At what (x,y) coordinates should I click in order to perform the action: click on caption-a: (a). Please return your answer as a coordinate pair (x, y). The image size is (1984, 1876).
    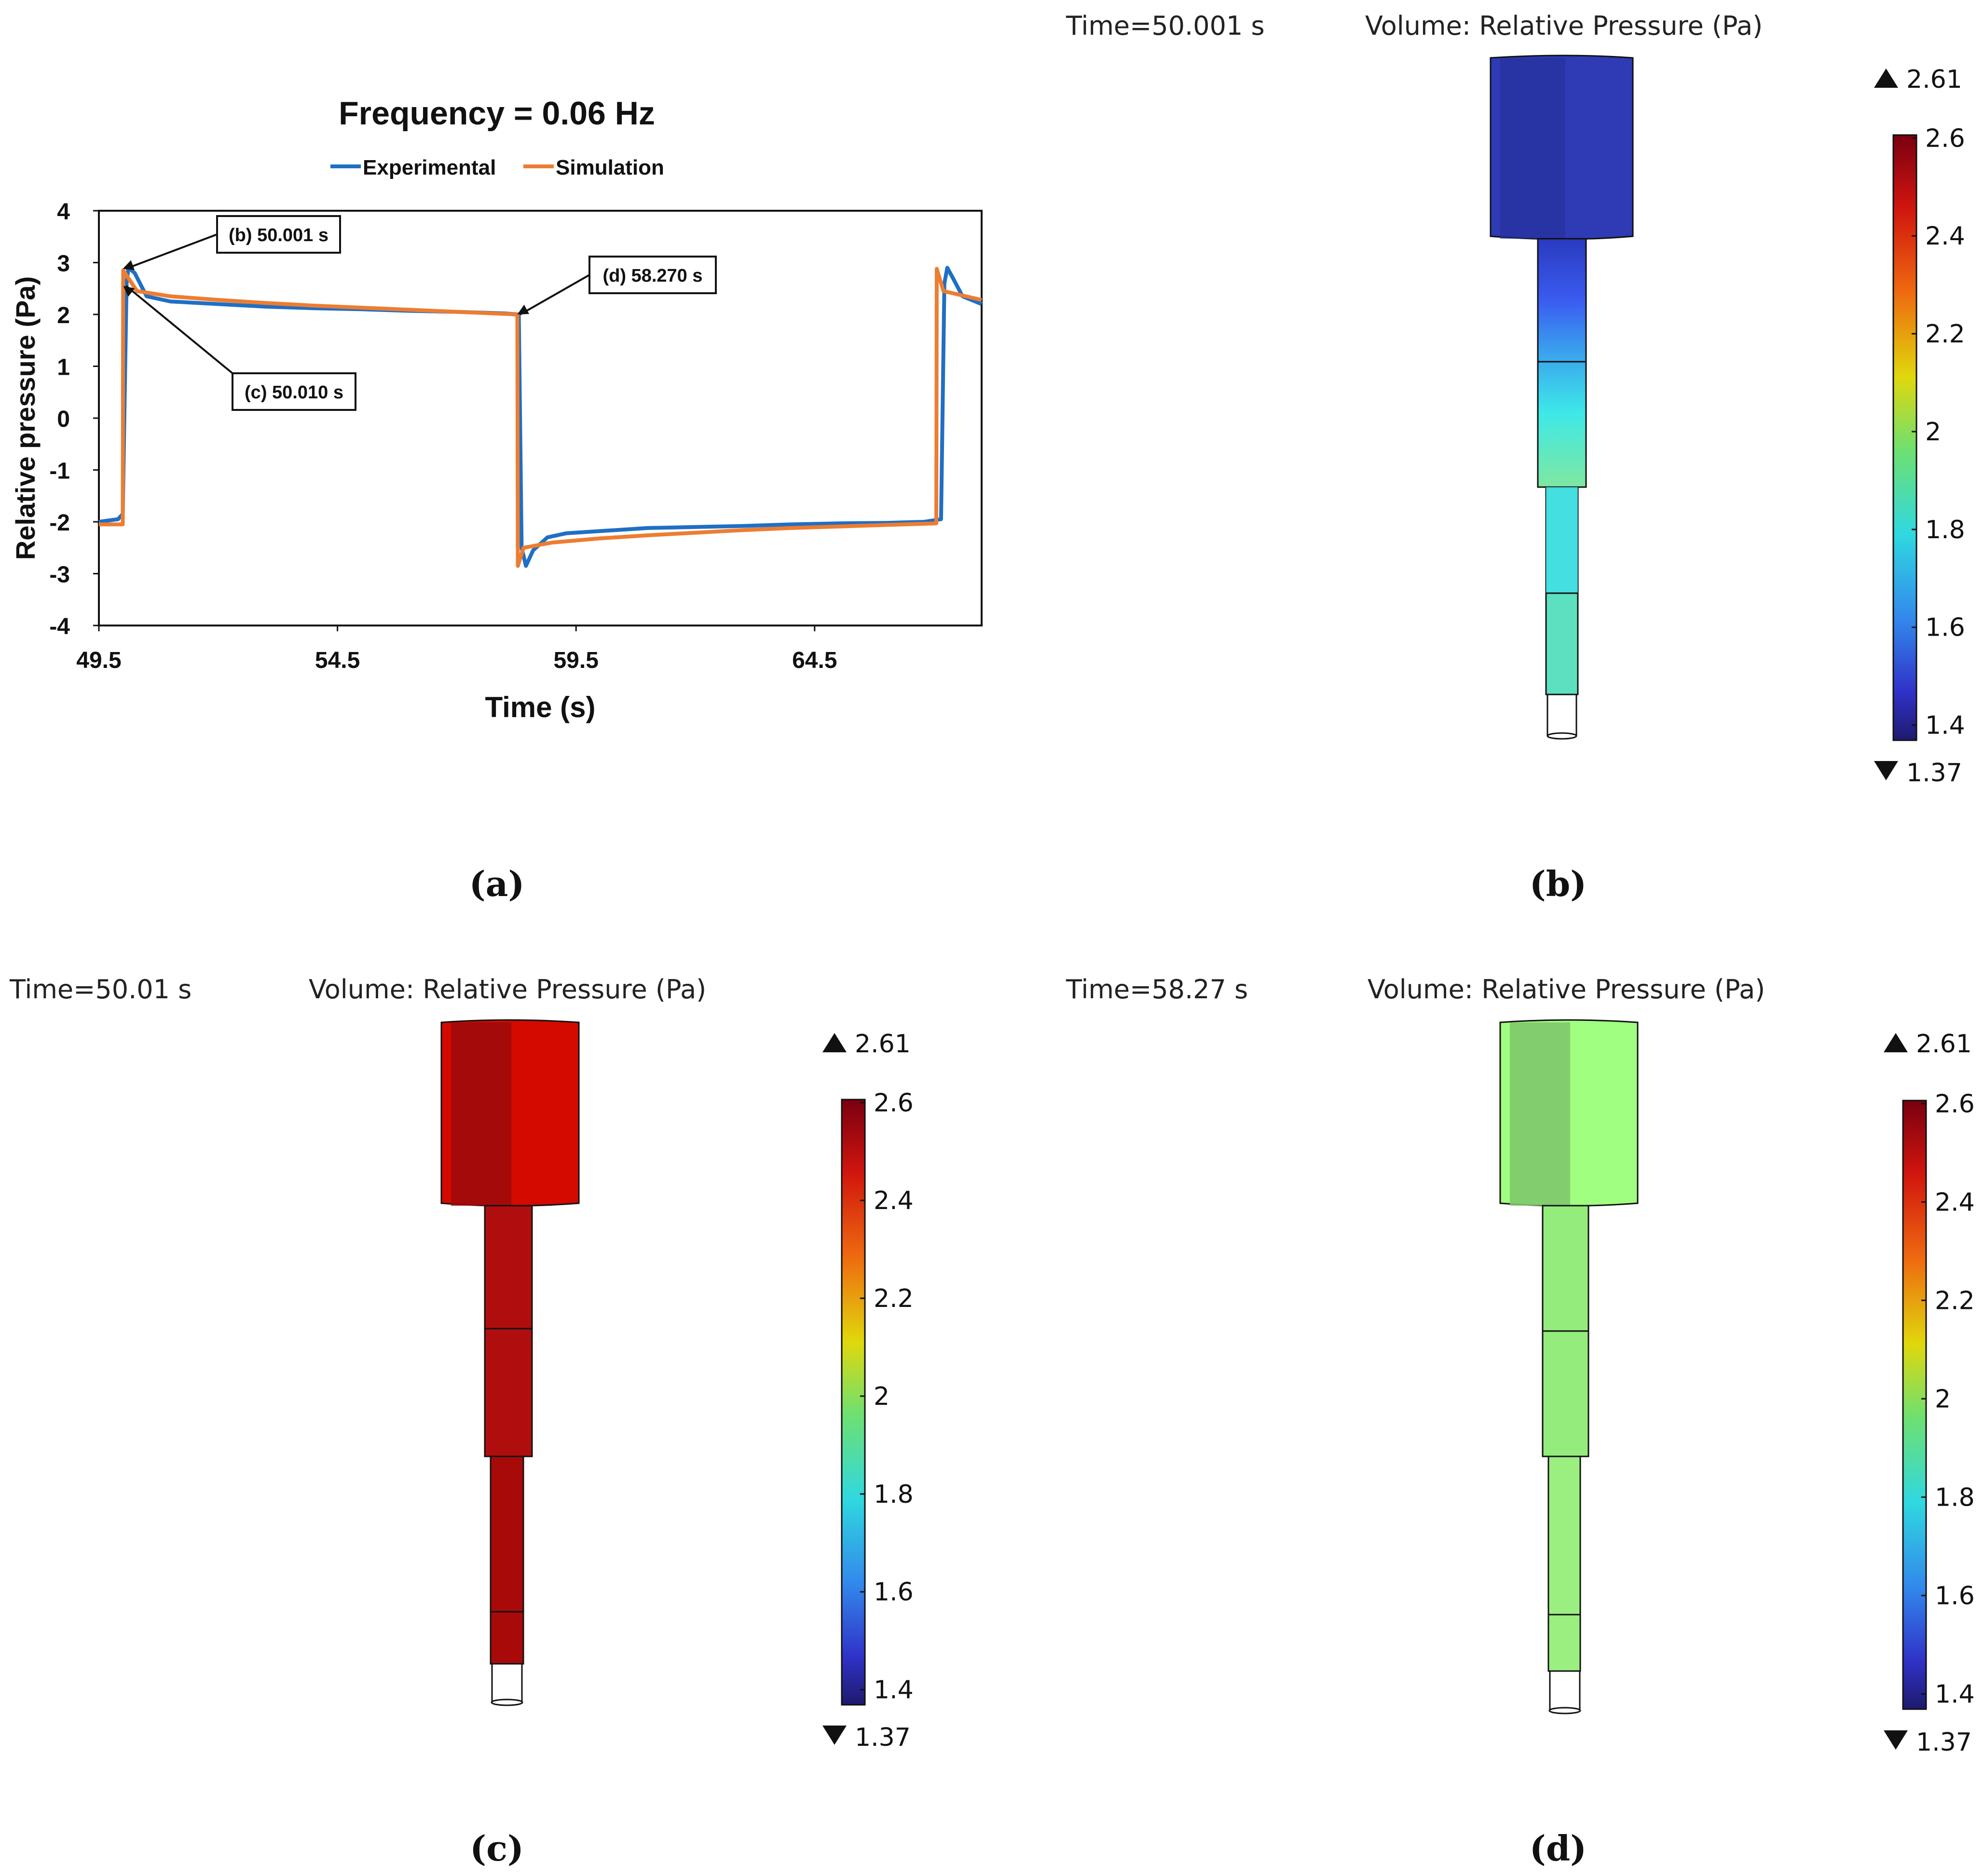
    Looking at the image, I should click on (497, 883).